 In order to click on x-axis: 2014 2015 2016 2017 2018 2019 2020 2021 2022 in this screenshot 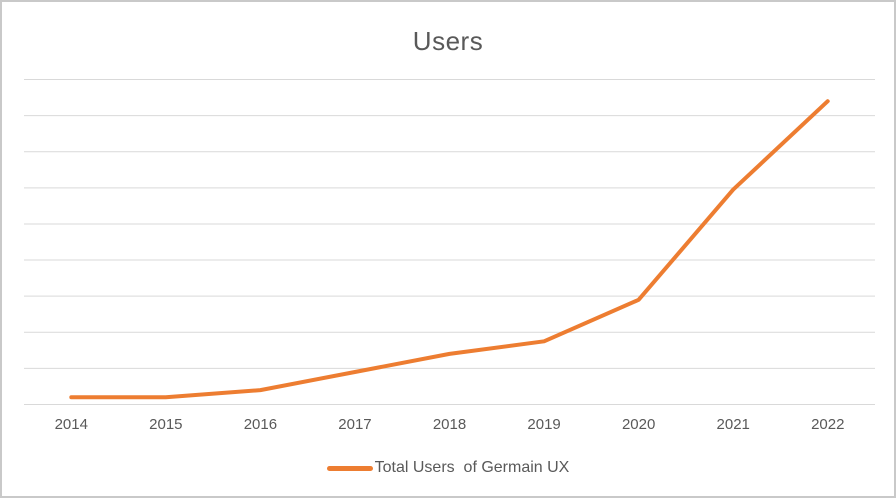, I will do `click(449, 425)`.